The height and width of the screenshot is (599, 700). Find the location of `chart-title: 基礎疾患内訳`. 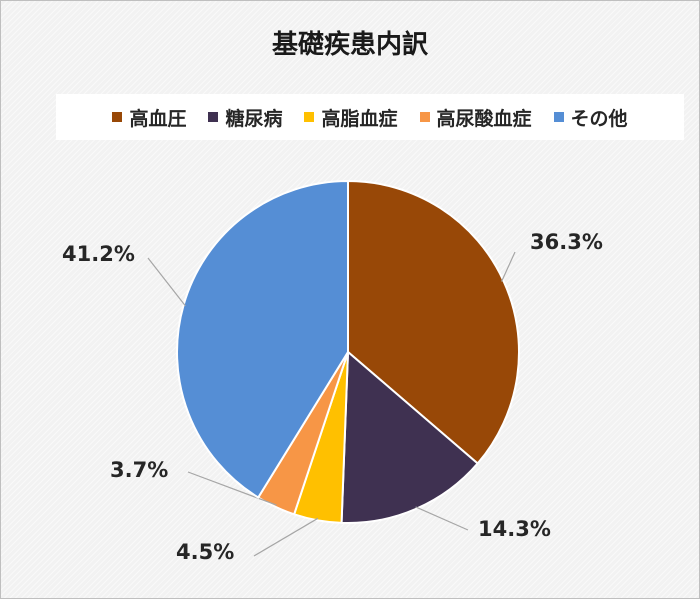

chart-title: 基礎疾患内訳 is located at coordinates (349, 45).